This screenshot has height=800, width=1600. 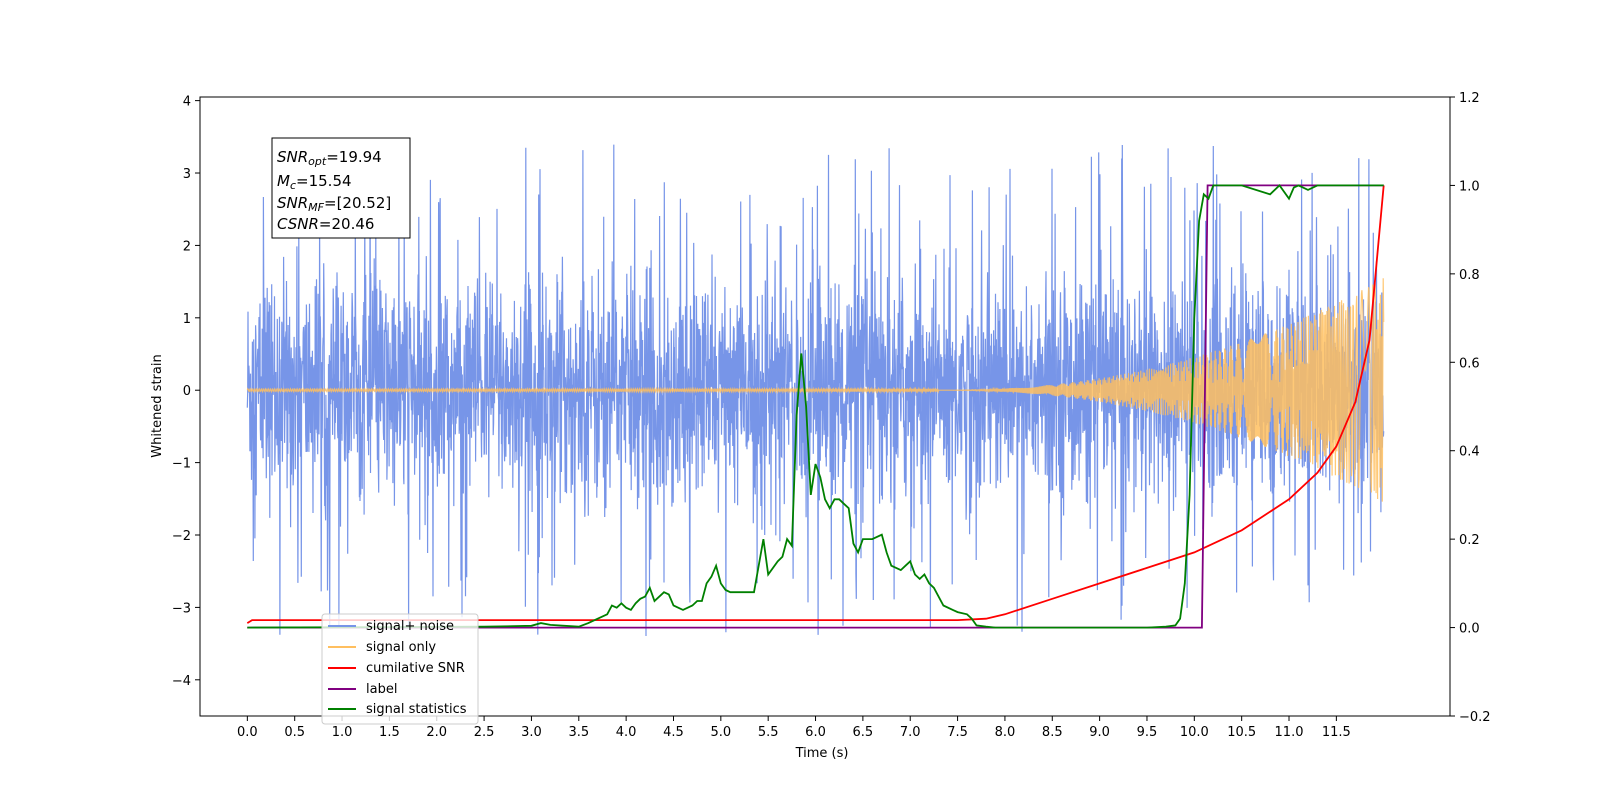 What do you see at coordinates (247, 732) in the screenshot?
I see `x-tick-label: 0.0` at bounding box center [247, 732].